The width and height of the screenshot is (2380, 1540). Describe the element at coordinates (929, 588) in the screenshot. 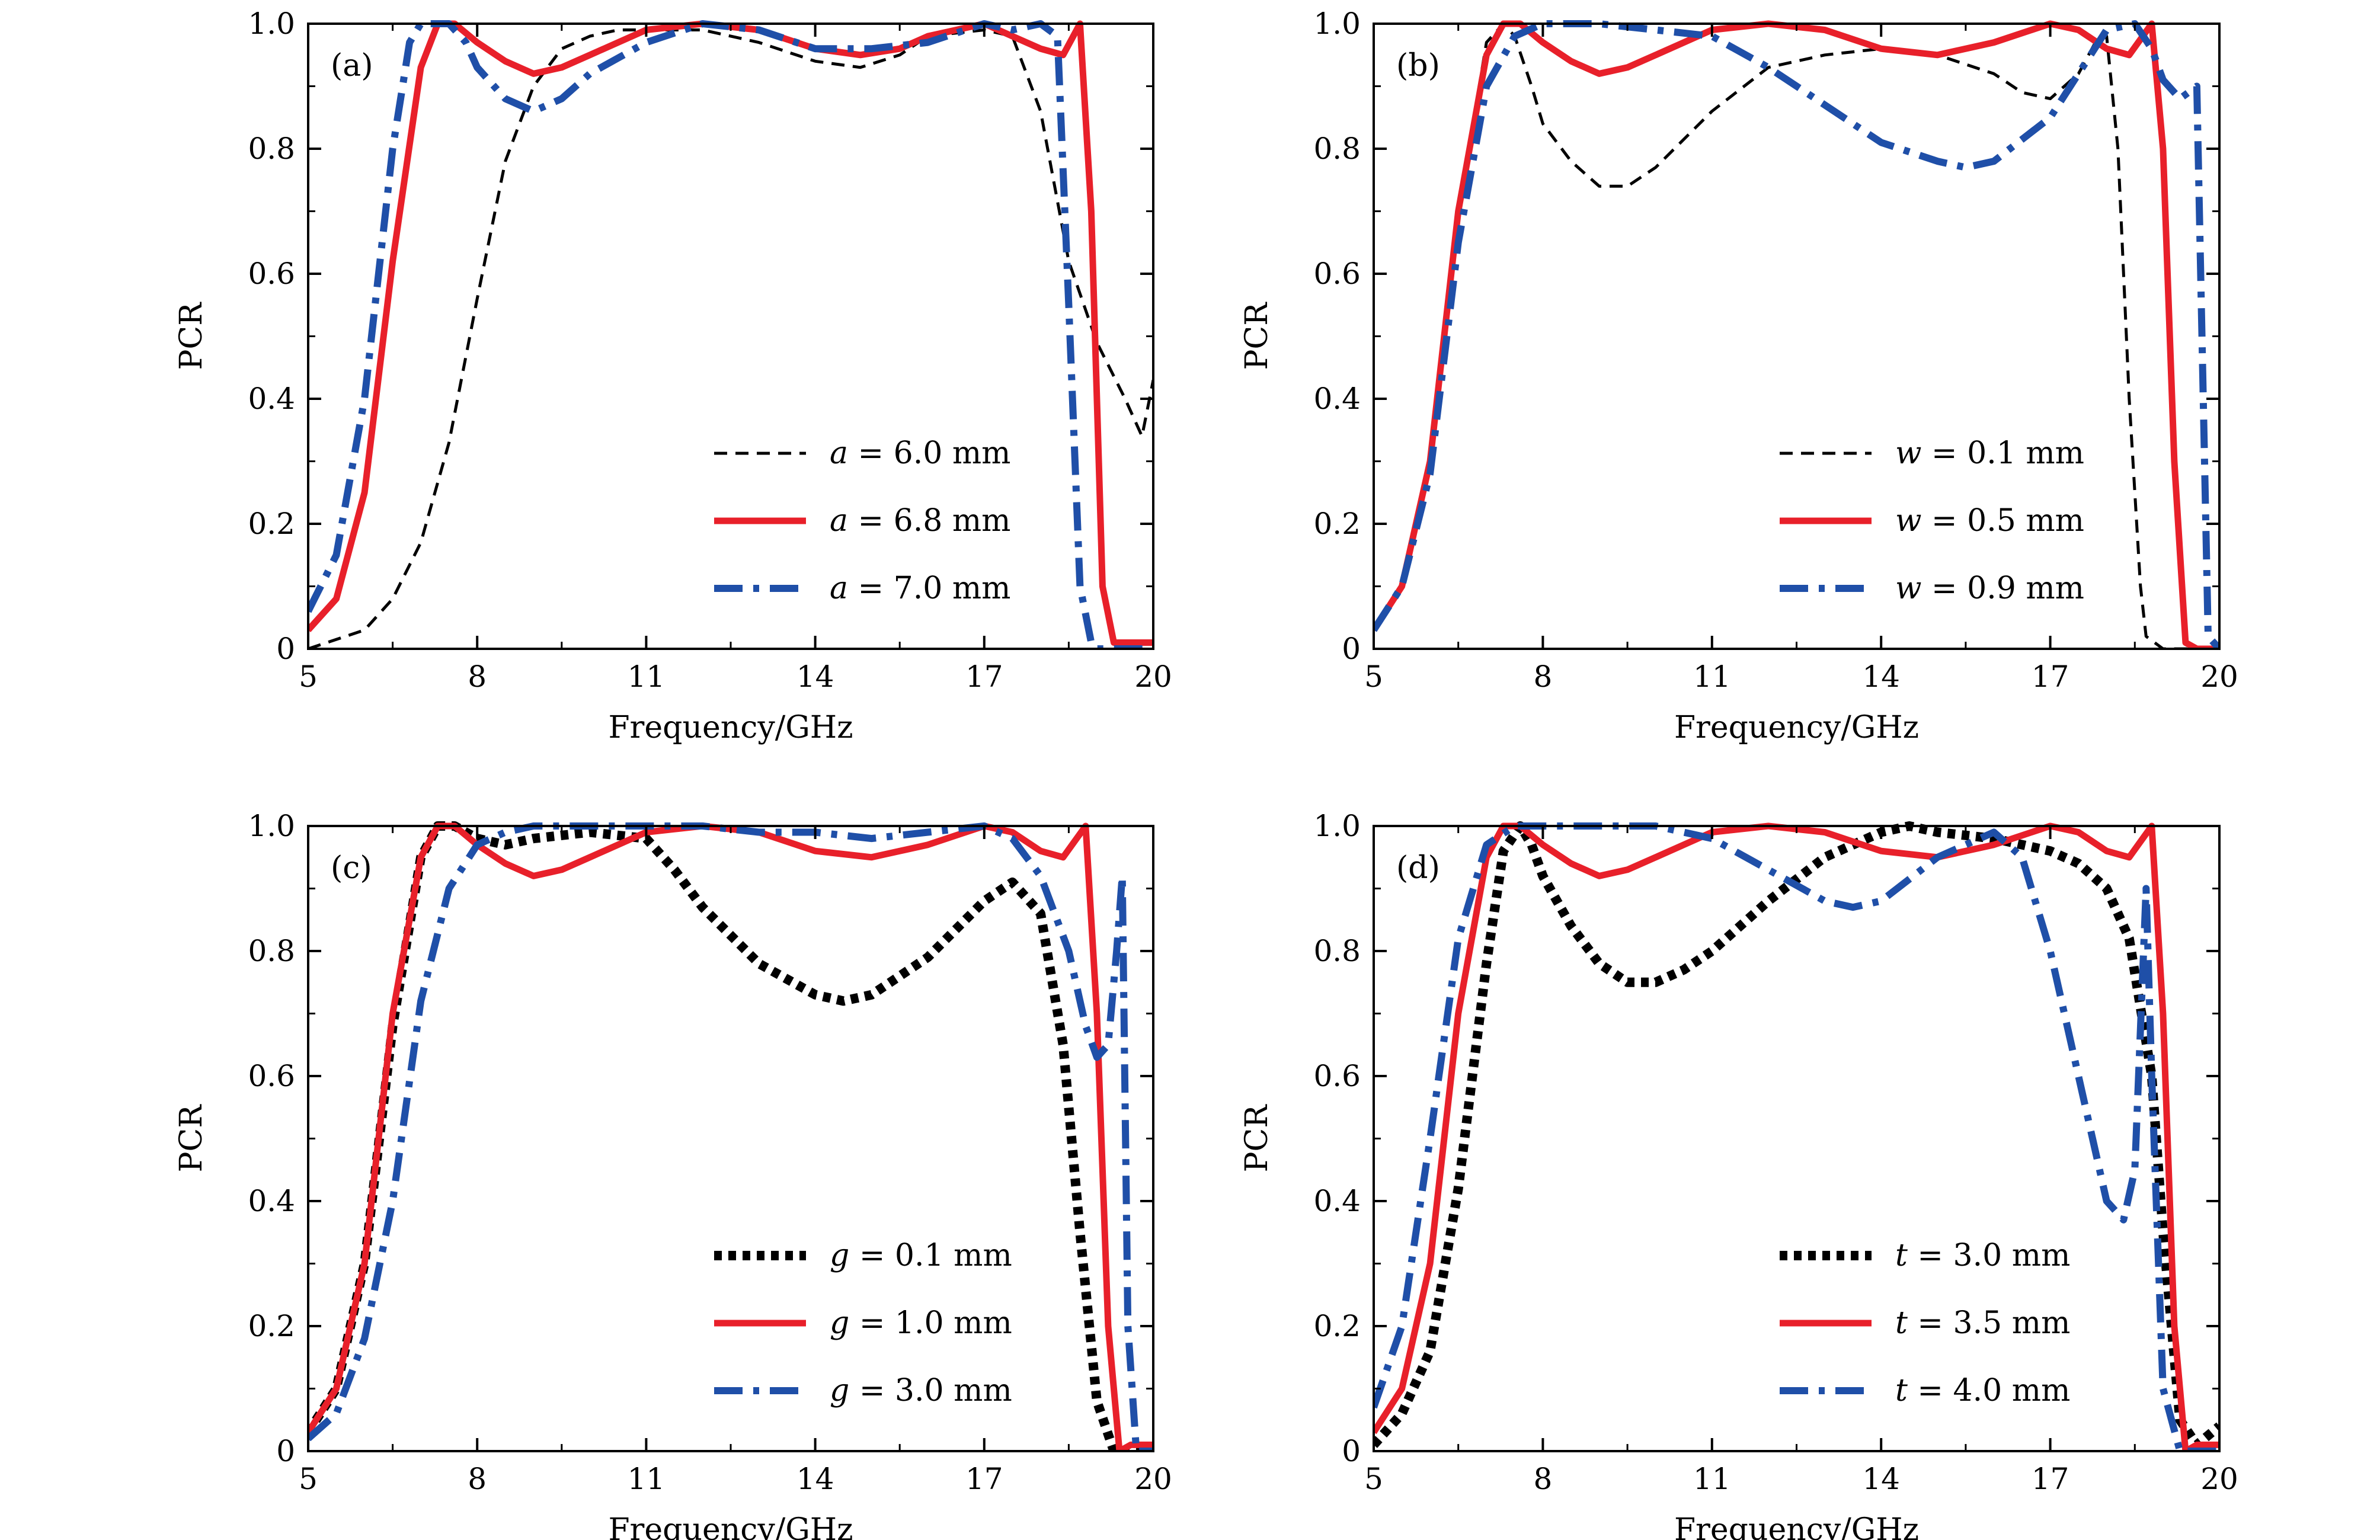

I see `legend-value: = 7.0 mm` at that location.